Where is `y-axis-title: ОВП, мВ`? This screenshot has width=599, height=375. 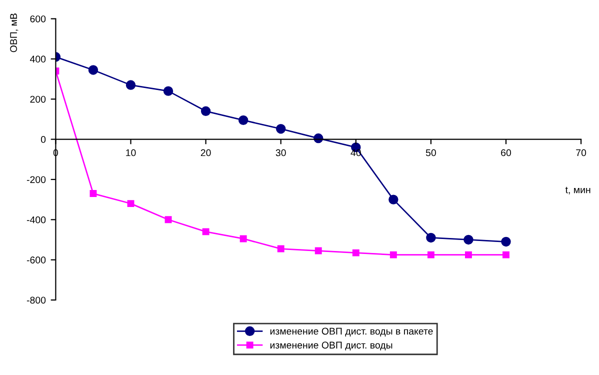 y-axis-title: ОВП, мВ is located at coordinates (14, 33).